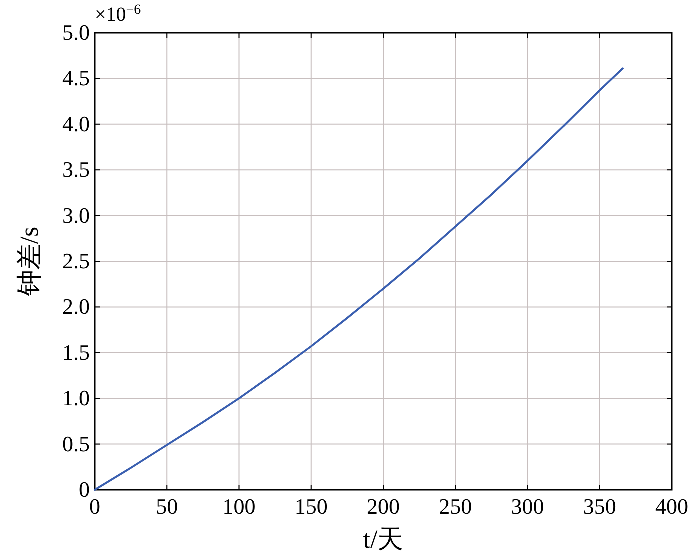 This screenshot has height=555, width=700. What do you see at coordinates (383, 506) in the screenshot?
I see `x-tick-label: 200` at bounding box center [383, 506].